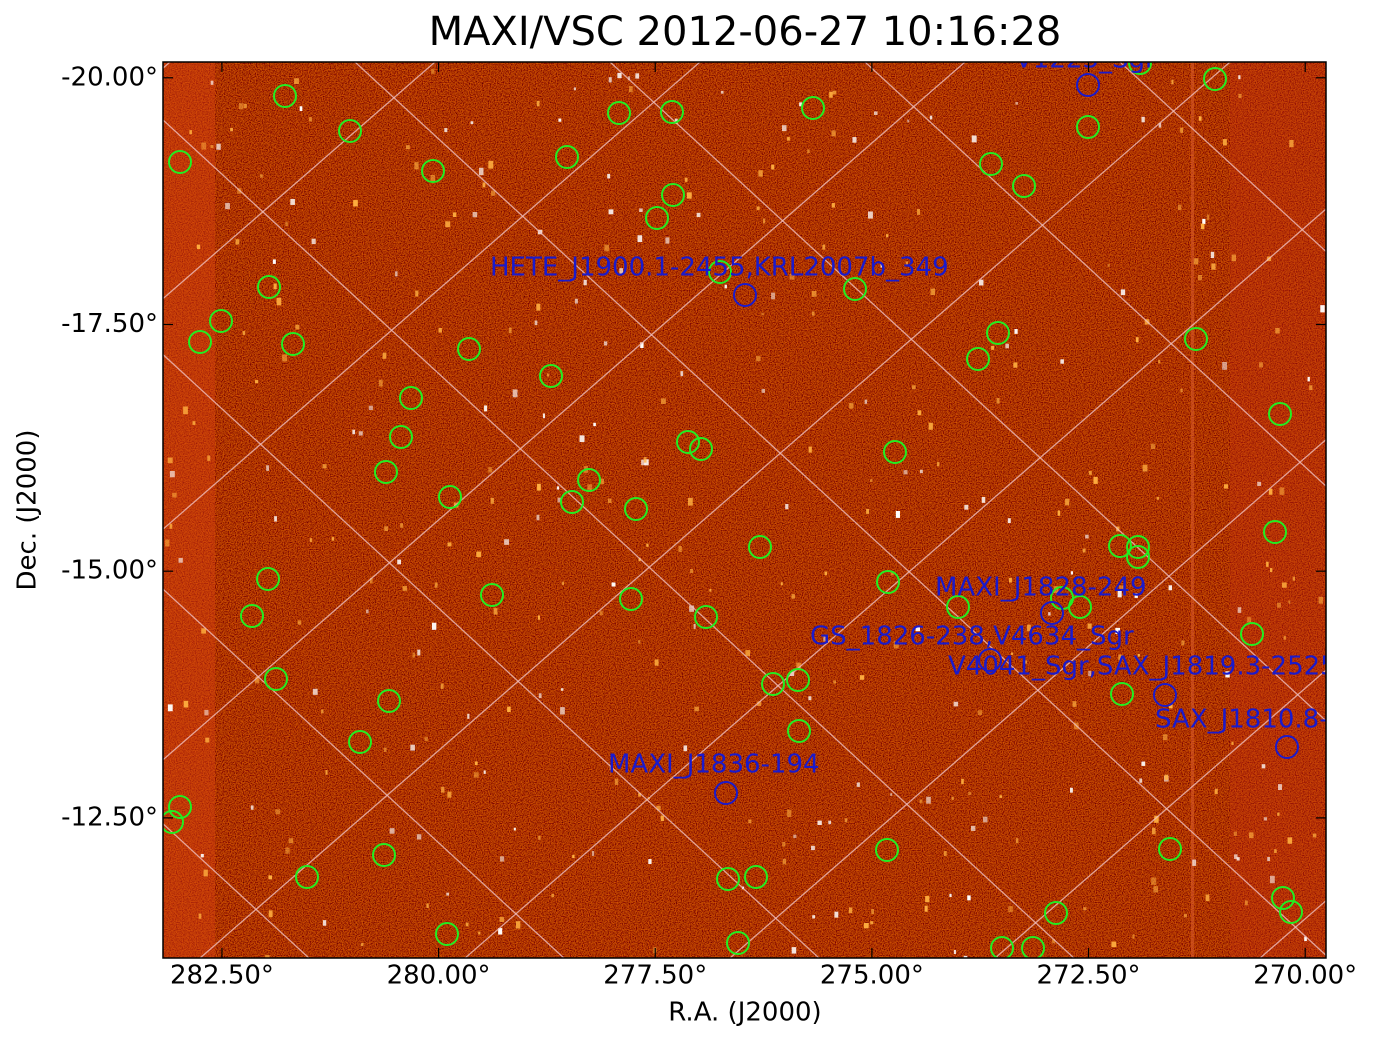 This screenshot has height=1043, width=1377. Describe the element at coordinates (655, 976) in the screenshot. I see `x-tick-label: 277.50°` at that location.